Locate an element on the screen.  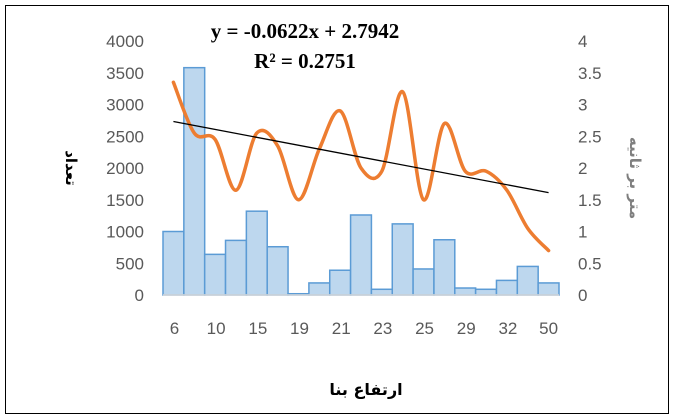
y-tick-label: 1000 is located at coordinates (125, 232).